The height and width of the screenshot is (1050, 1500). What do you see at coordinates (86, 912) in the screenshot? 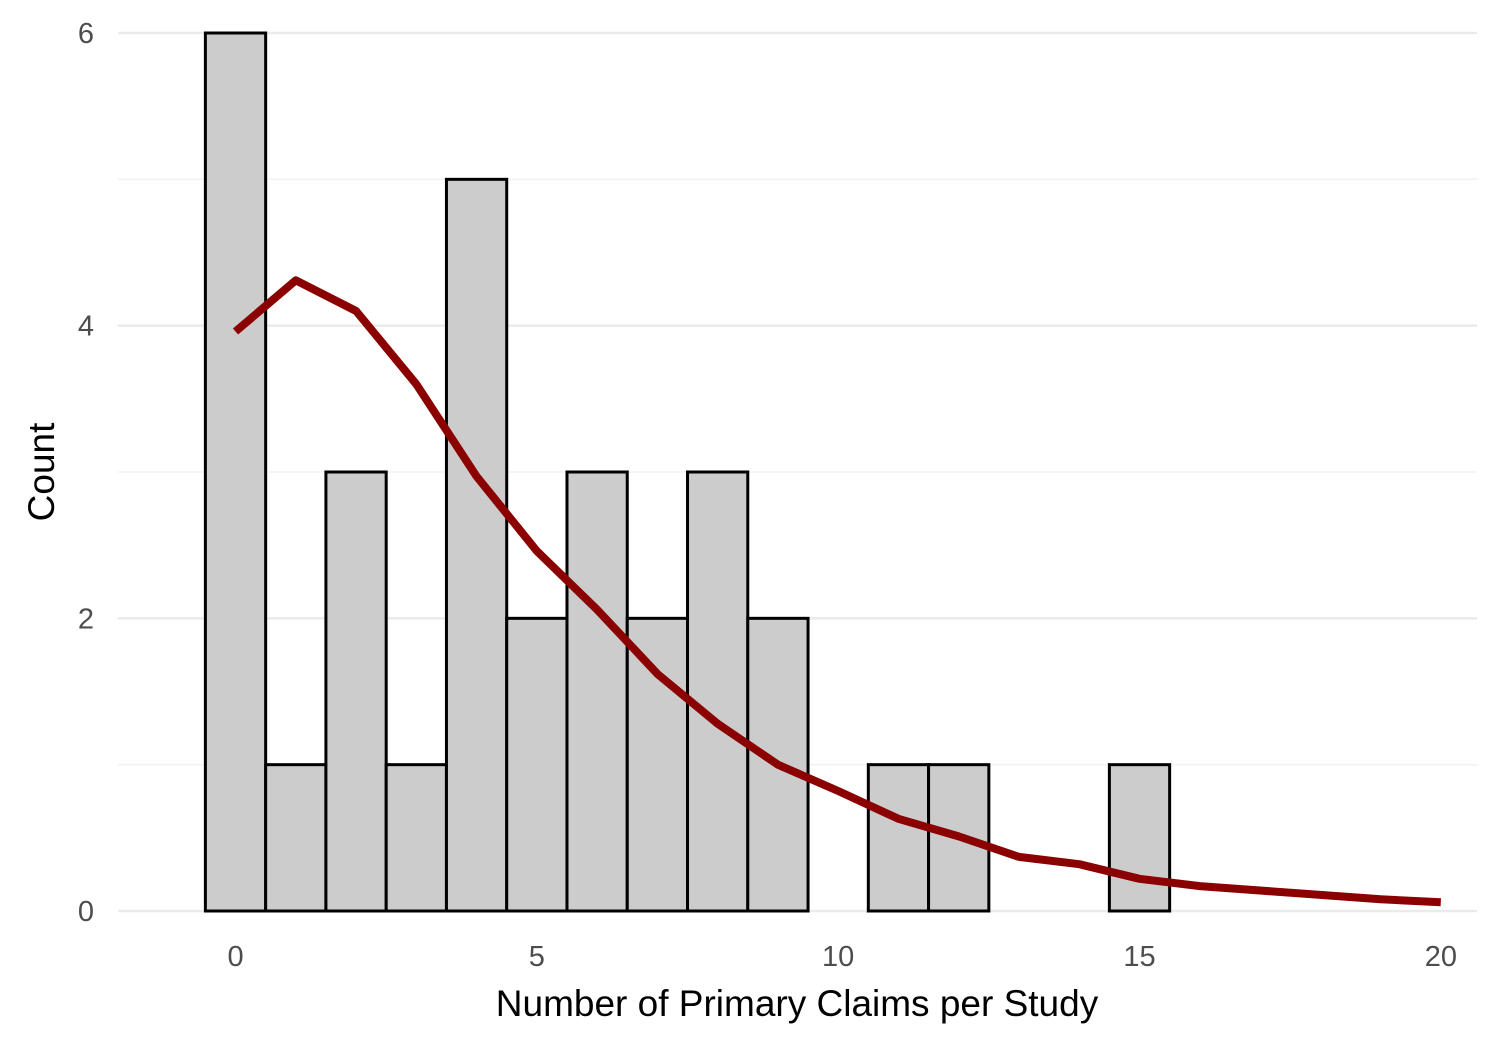
I see `y-tick-label: 0` at bounding box center [86, 912].